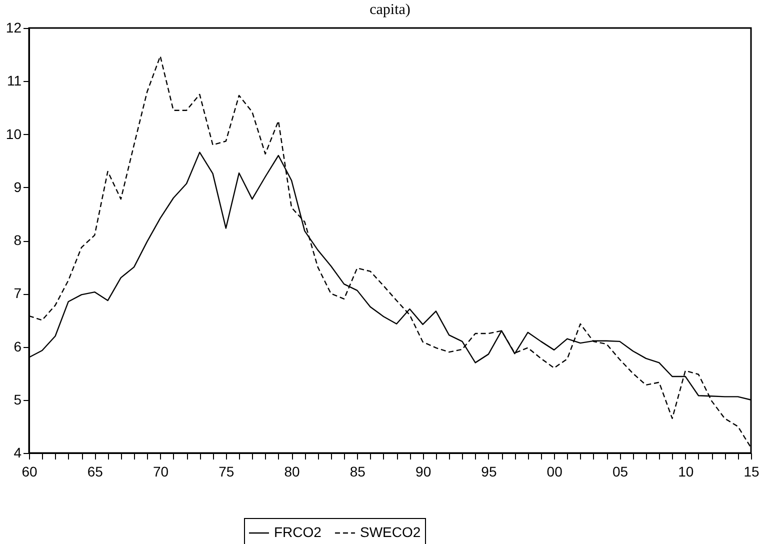  Describe the element at coordinates (14, 80) in the screenshot. I see `y-tick-label: 11` at that location.